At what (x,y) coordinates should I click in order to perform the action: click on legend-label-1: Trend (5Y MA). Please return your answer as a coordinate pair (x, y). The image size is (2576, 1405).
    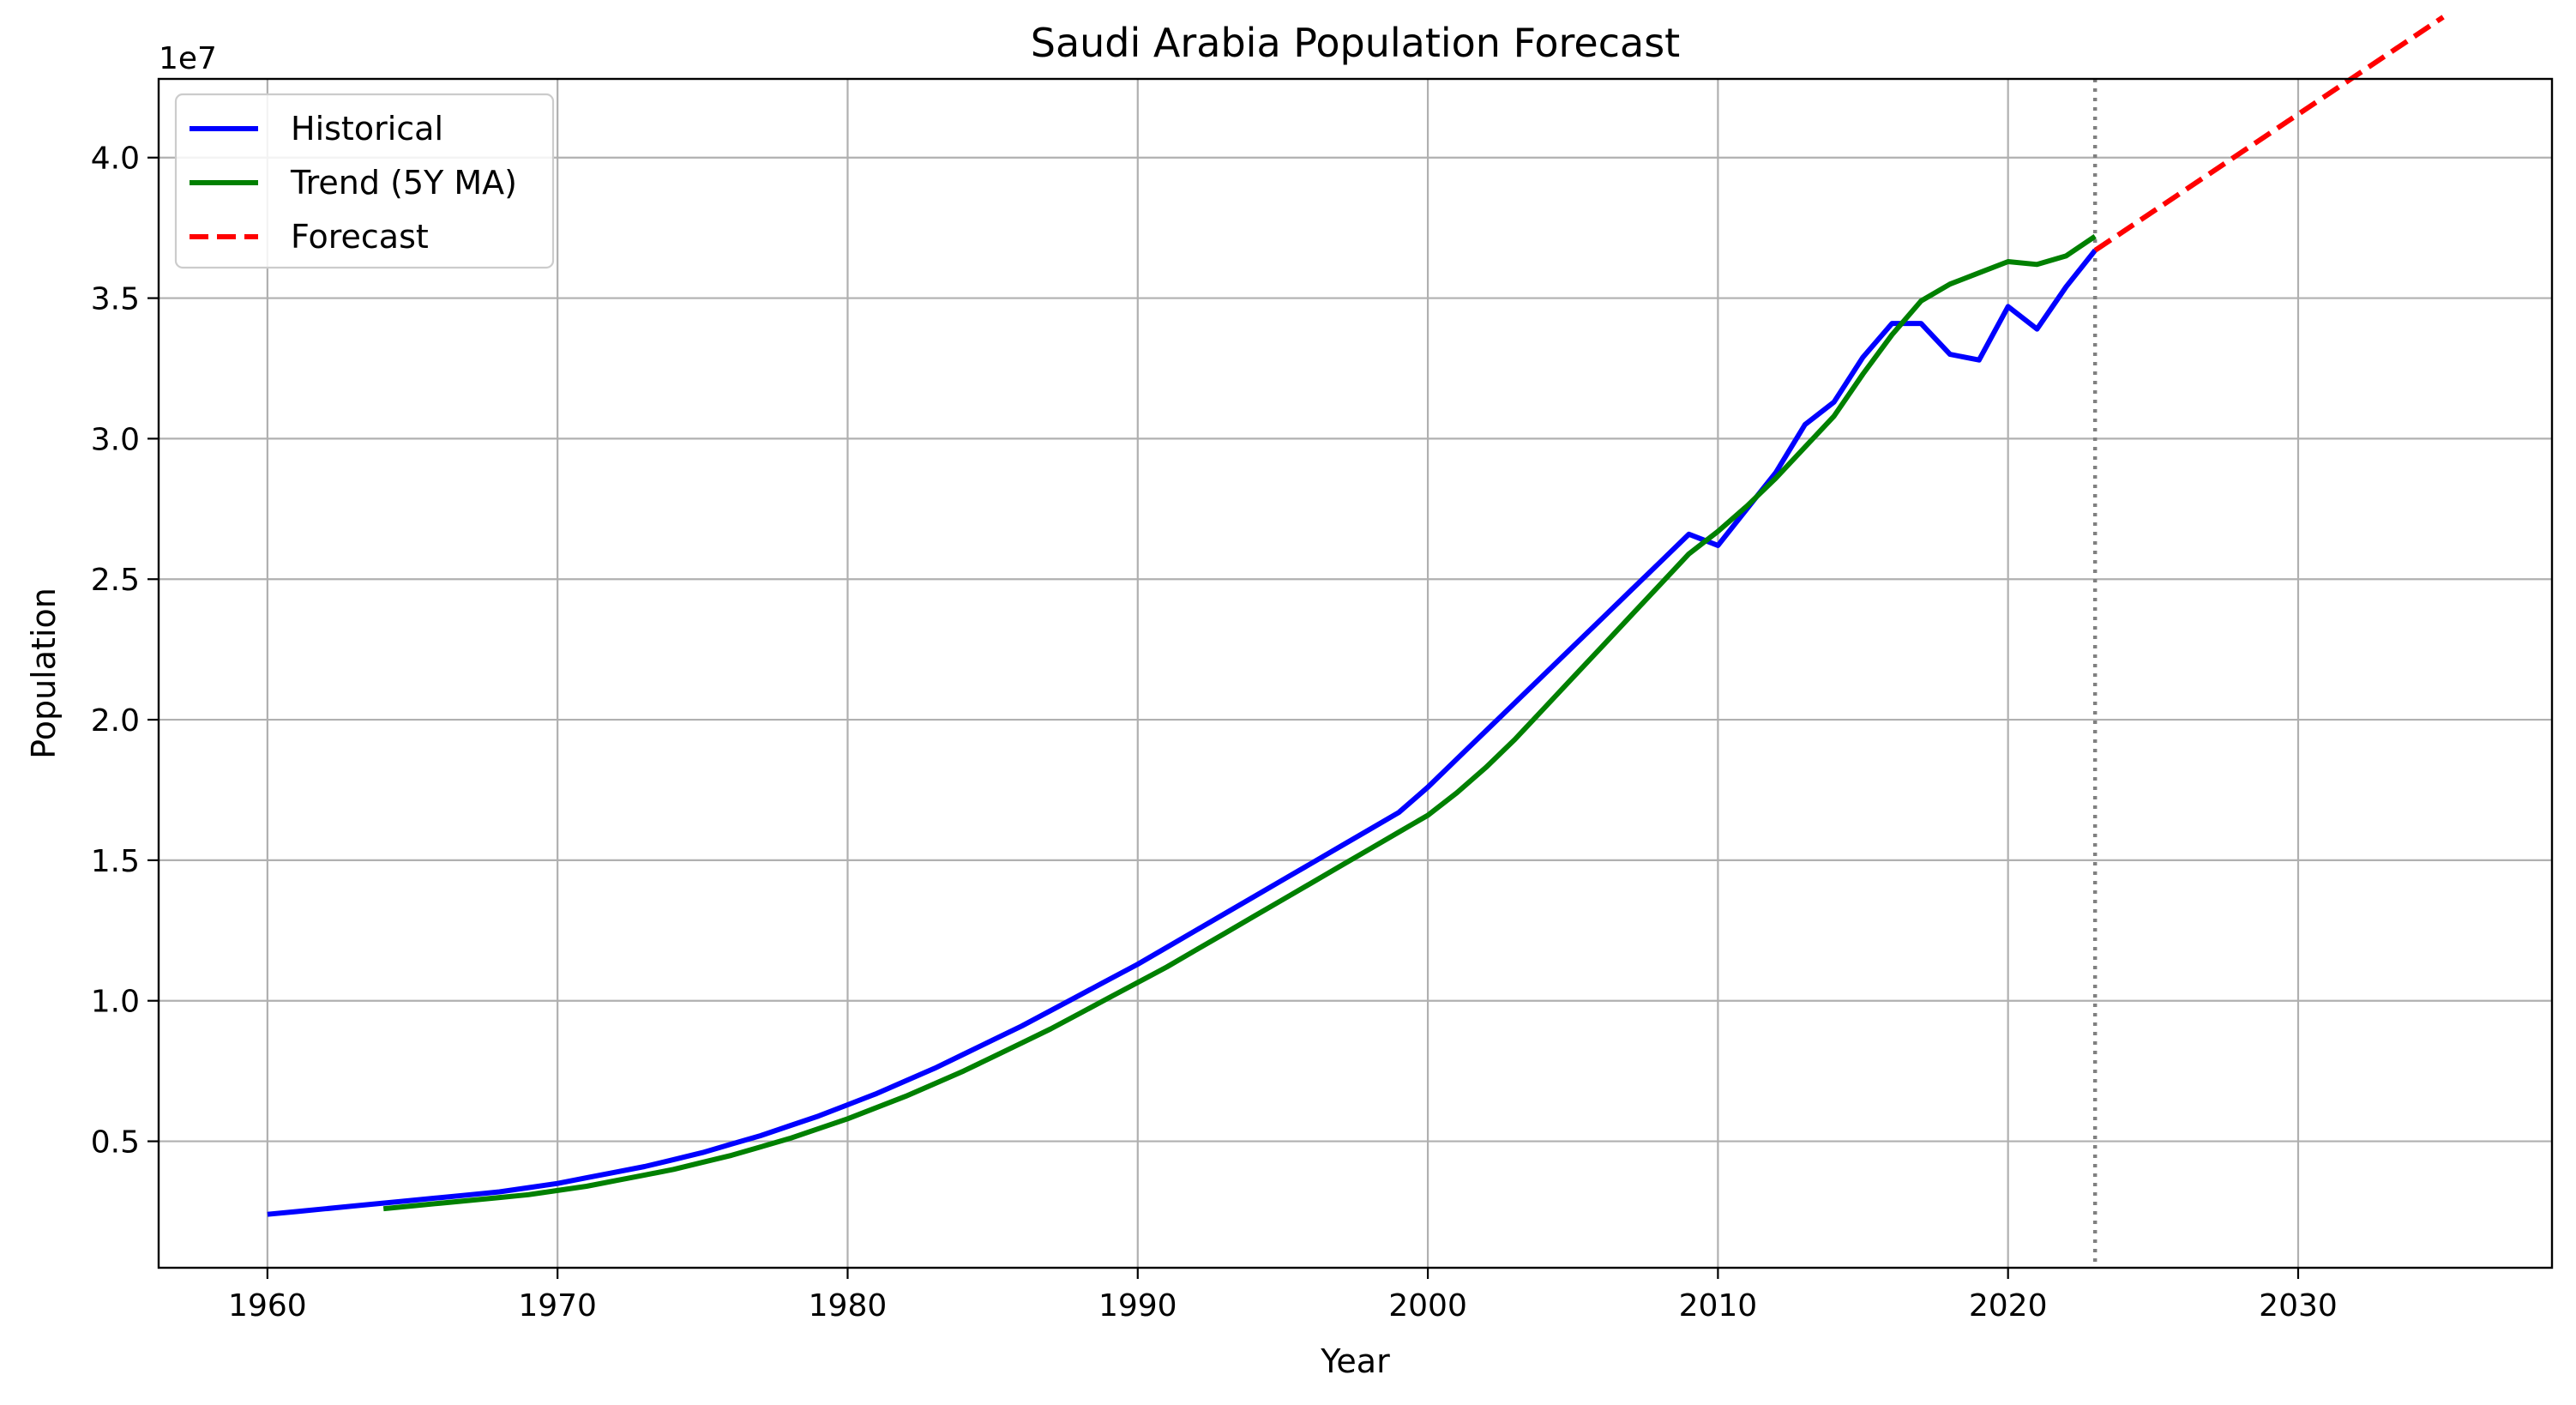
    Looking at the image, I should click on (403, 183).